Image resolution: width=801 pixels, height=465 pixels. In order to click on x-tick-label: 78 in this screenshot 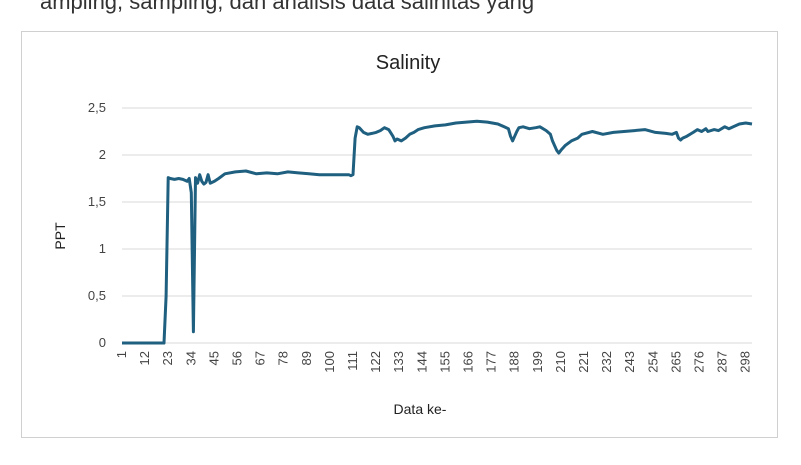, I will do `click(283, 358)`.